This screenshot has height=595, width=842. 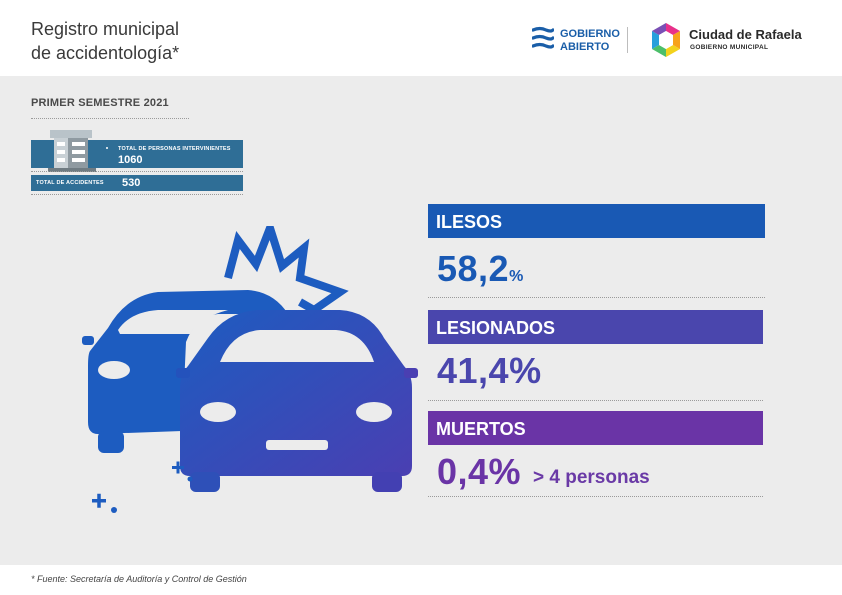 What do you see at coordinates (105, 29) in the screenshot?
I see `page-title-line1: Registro municipal` at bounding box center [105, 29].